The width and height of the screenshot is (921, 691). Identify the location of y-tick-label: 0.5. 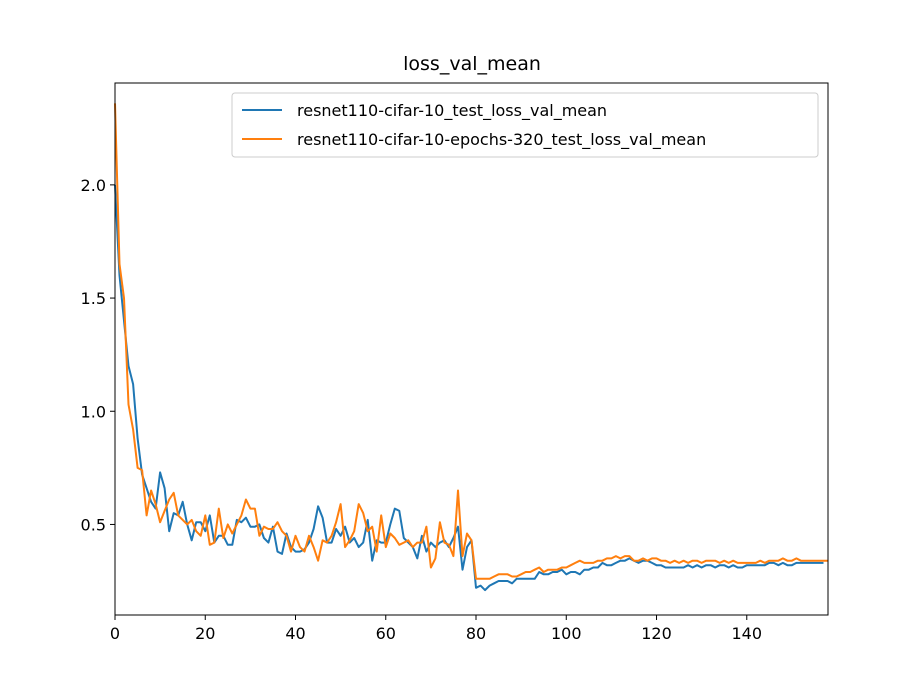
(93, 524).